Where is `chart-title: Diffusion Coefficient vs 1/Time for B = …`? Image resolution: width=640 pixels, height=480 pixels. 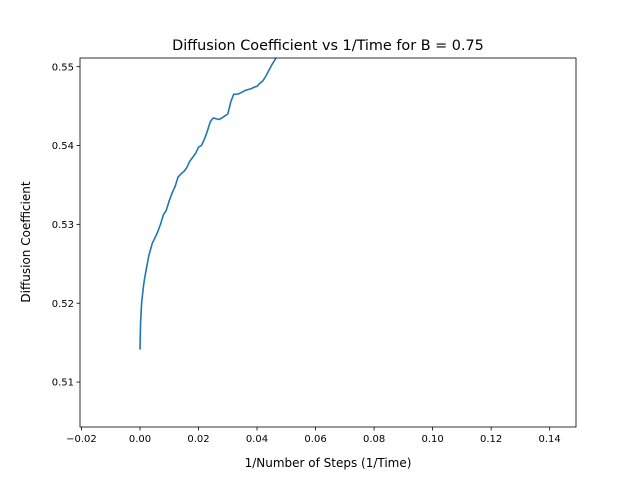 chart-title: Diffusion Coefficient vs 1/Time for B = … is located at coordinates (328, 46).